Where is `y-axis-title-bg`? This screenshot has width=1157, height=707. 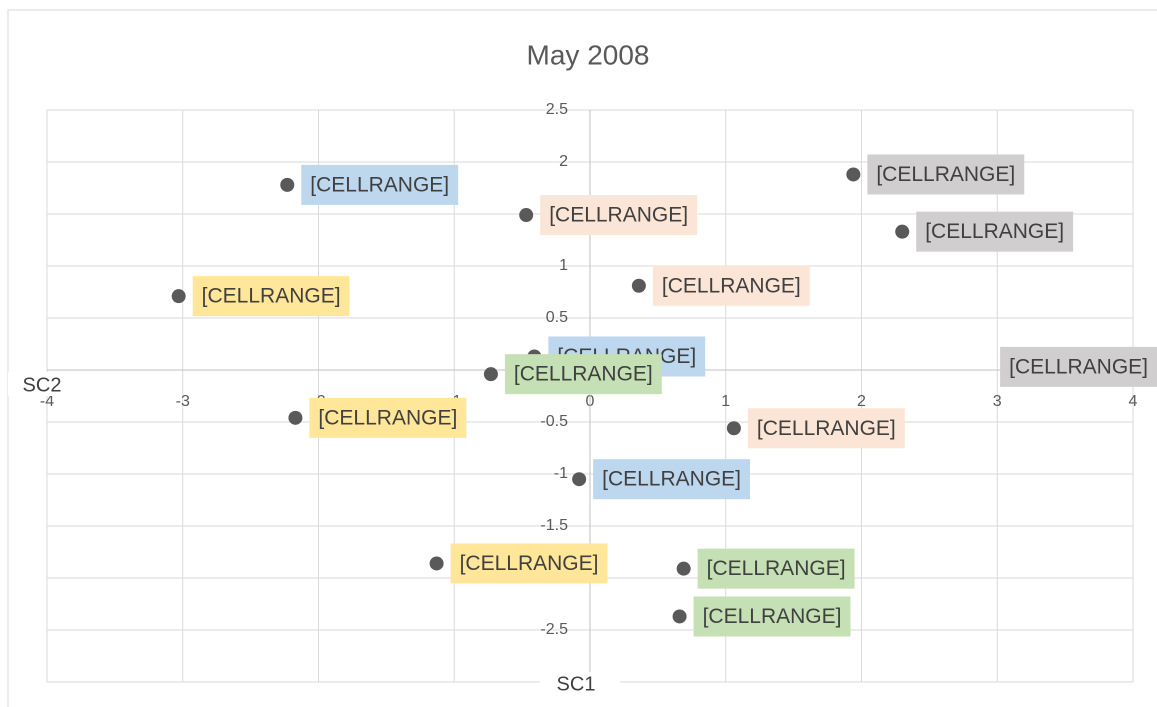
y-axis-title-bg is located at coordinates (48, 384).